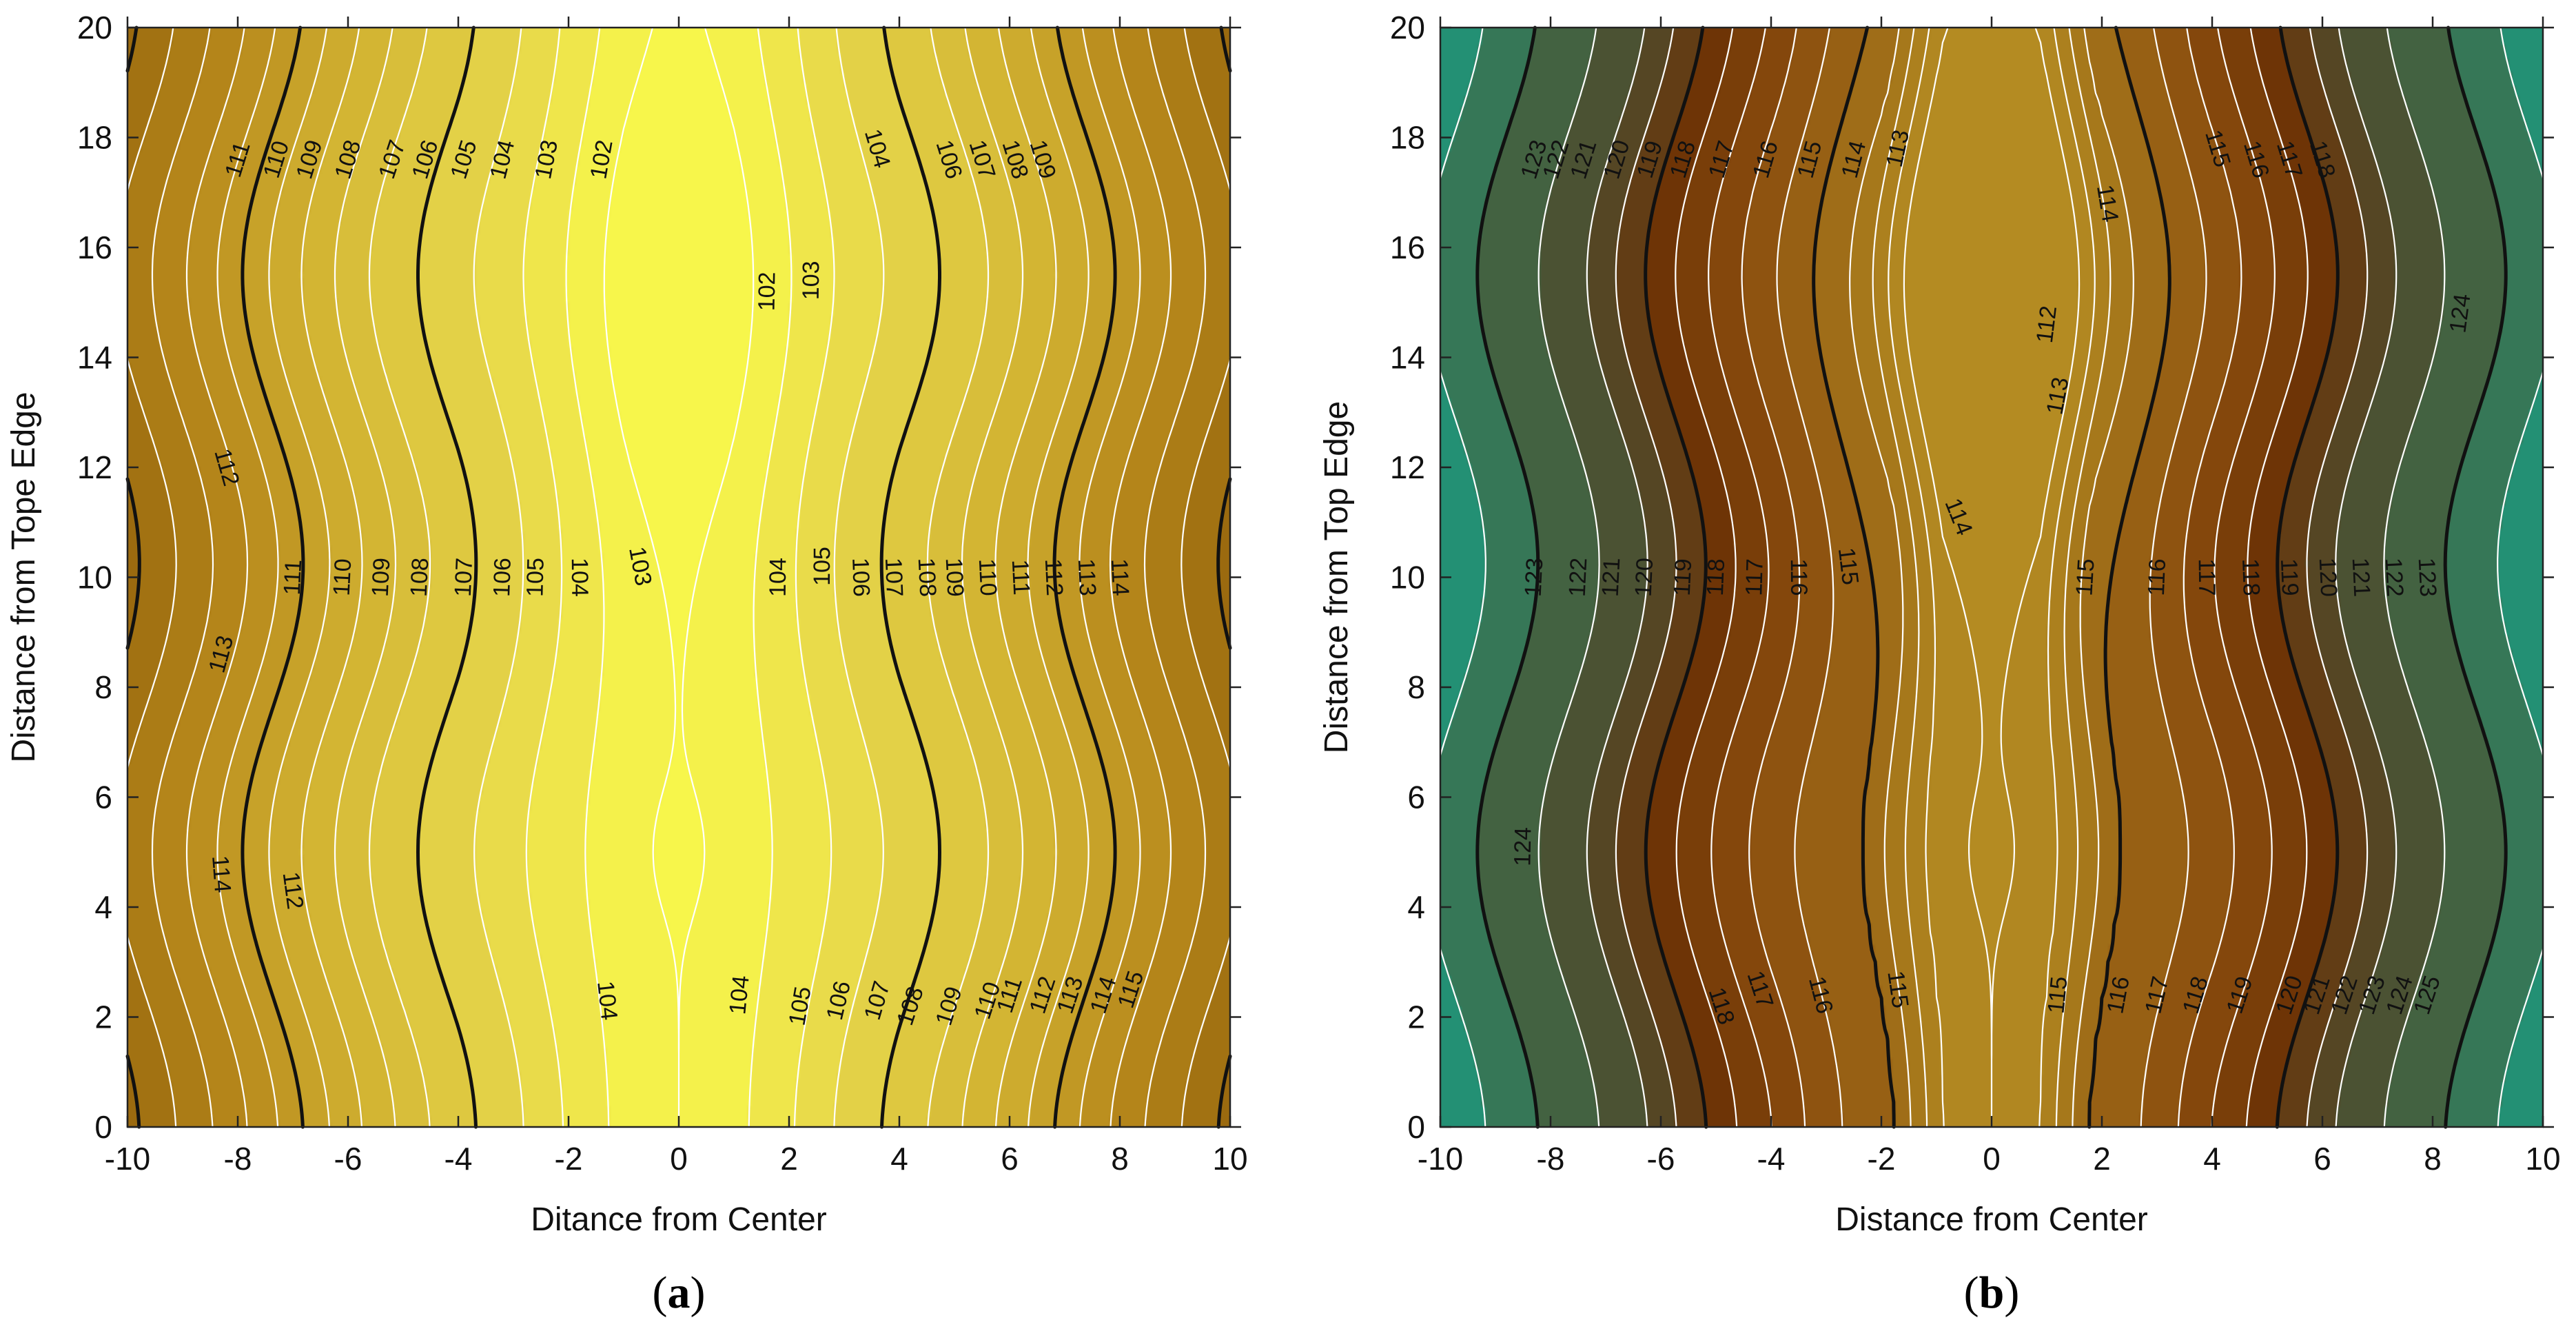  What do you see at coordinates (1336, 577) in the screenshot?
I see `y-axis-title: Distance from Top Edge` at bounding box center [1336, 577].